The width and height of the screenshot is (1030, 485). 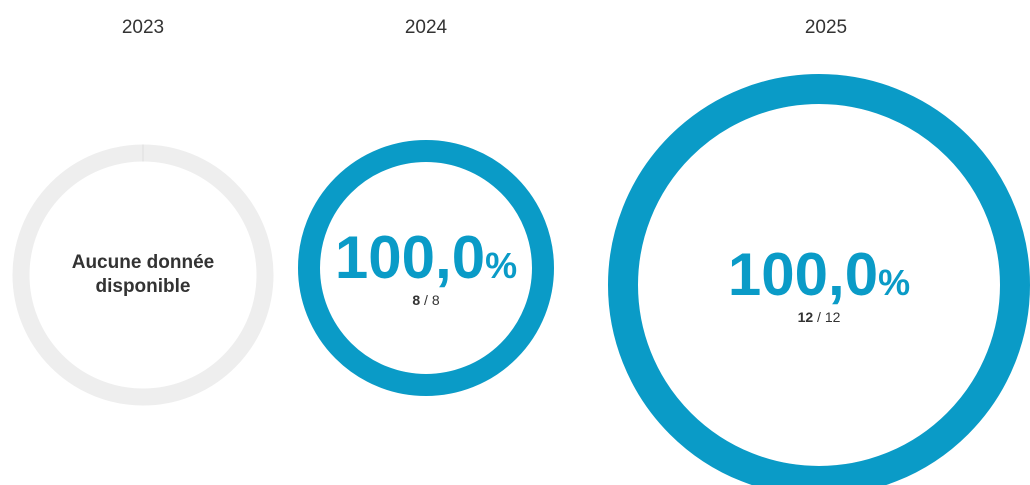 I want to click on gauge-title: 2024, so click(x=426, y=27).